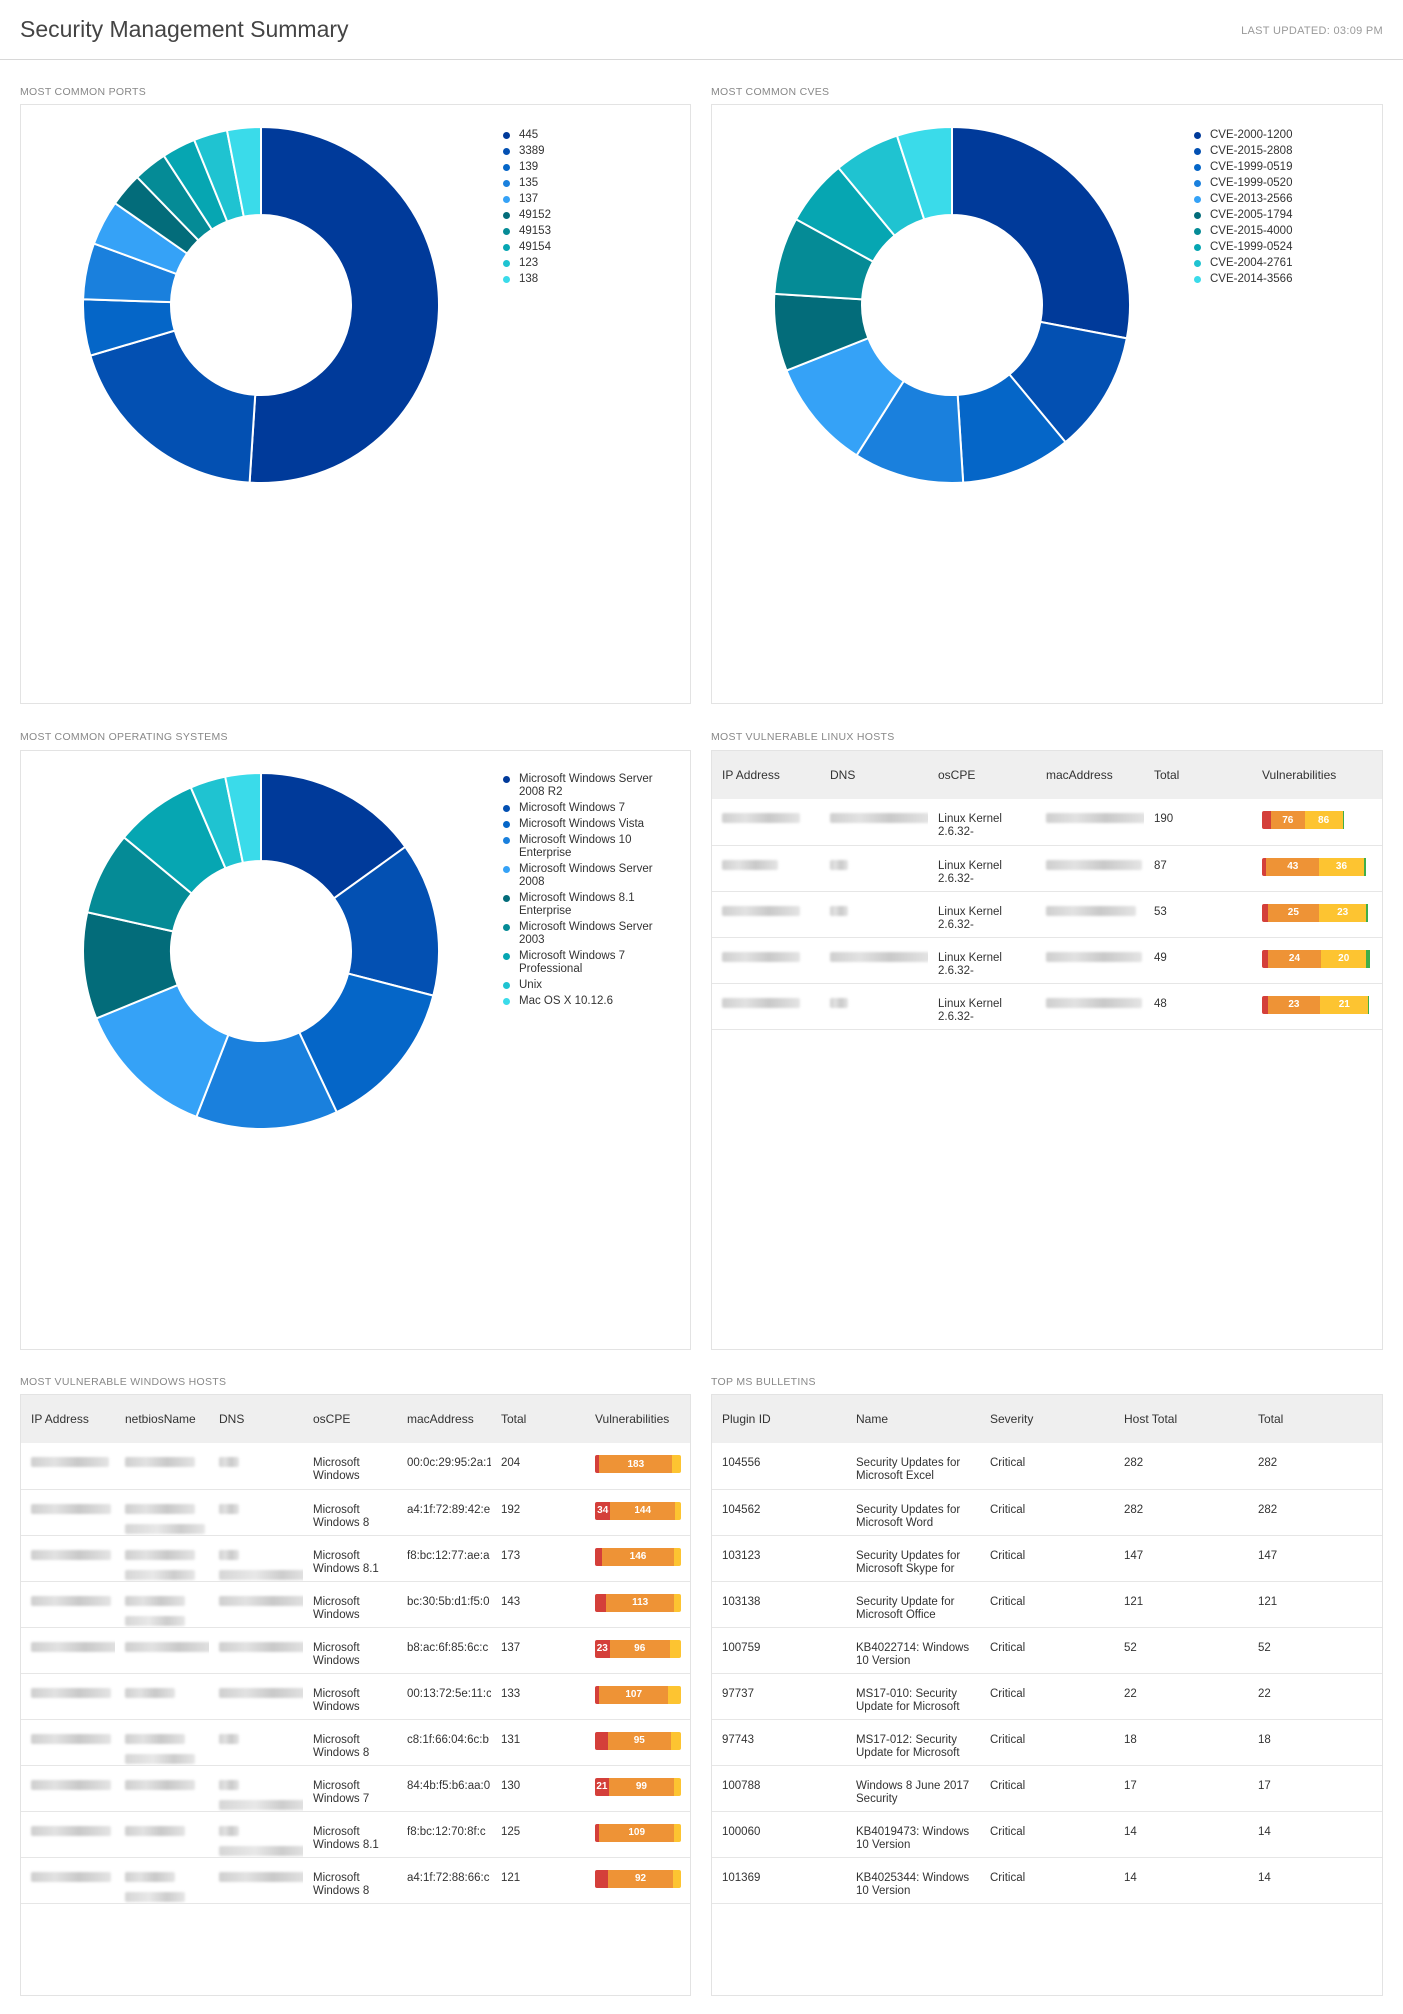 The height and width of the screenshot is (2014, 1403). Describe the element at coordinates (1047, 868) in the screenshot. I see `table-row: Linux Kernel 2.6.32- 87 43 36` at that location.